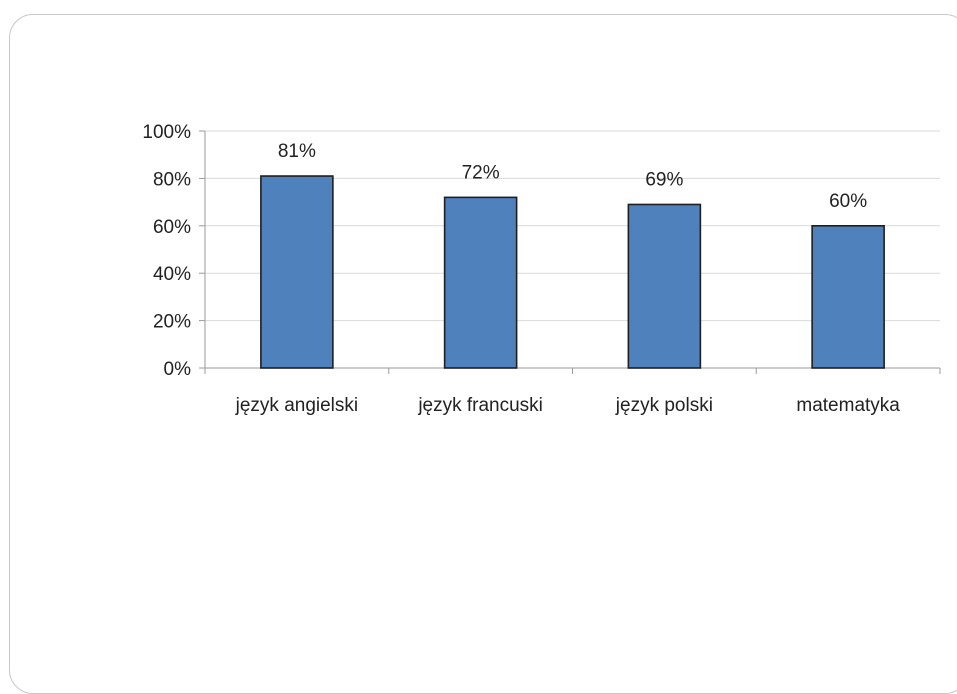  Describe the element at coordinates (166, 132) in the screenshot. I see `y-tick-label: 100%` at that location.